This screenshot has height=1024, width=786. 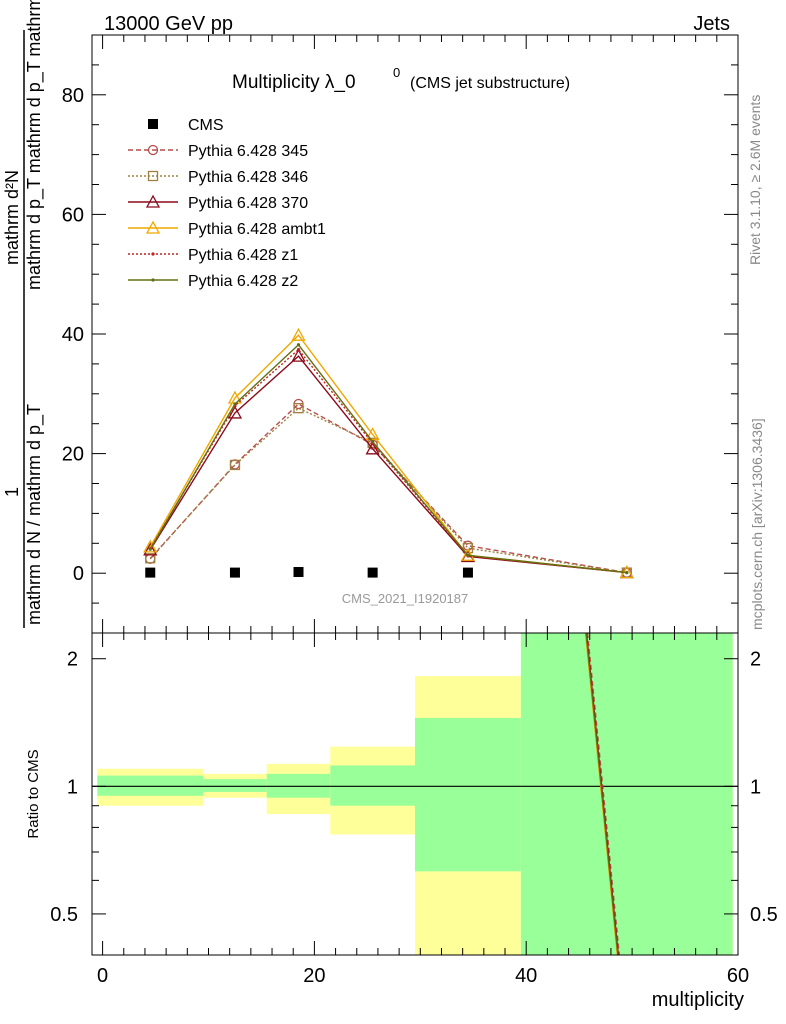 I want to click on title-superscript: 0, so click(x=396, y=72).